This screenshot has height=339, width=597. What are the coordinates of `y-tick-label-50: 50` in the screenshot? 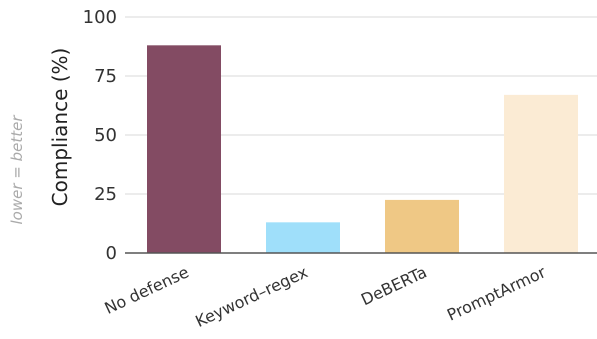 It's located at (105, 135).